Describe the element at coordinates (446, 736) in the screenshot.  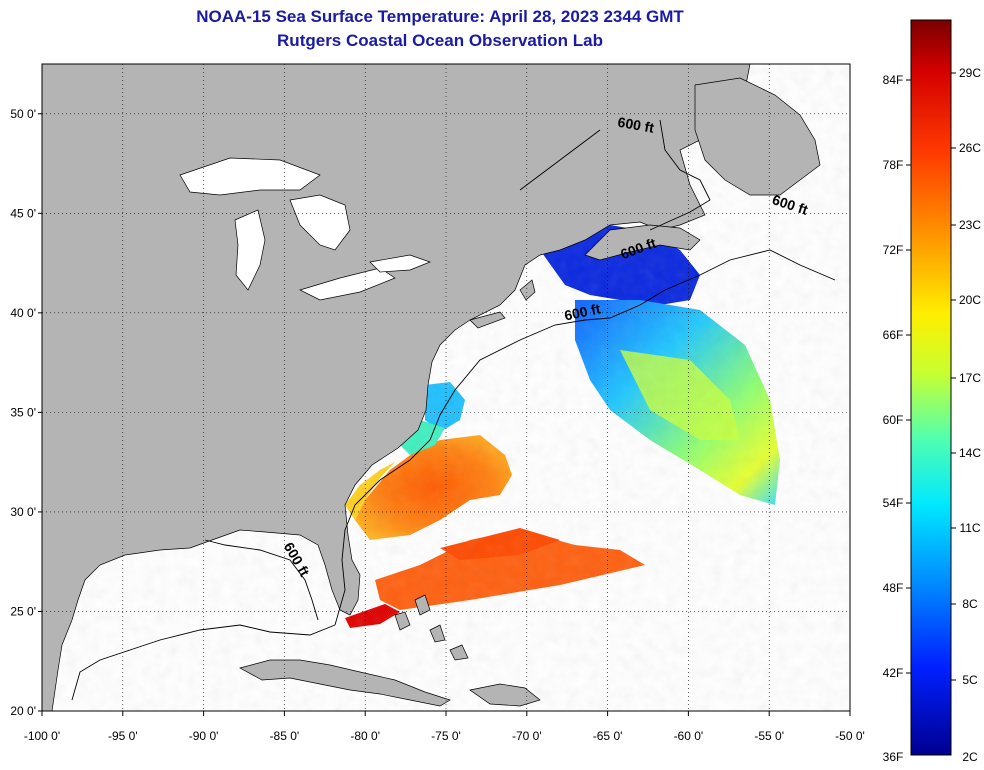
I see `lon-tick-label: -75 0'` at that location.